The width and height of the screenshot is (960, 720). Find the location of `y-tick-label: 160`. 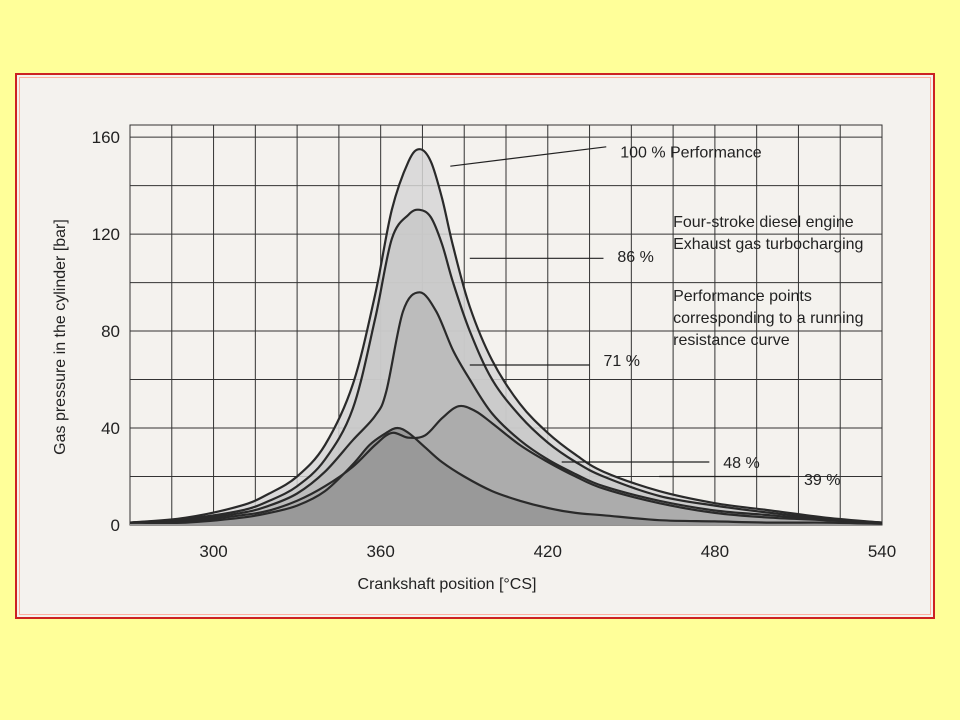

y-tick-label: 160 is located at coordinates (106, 137).